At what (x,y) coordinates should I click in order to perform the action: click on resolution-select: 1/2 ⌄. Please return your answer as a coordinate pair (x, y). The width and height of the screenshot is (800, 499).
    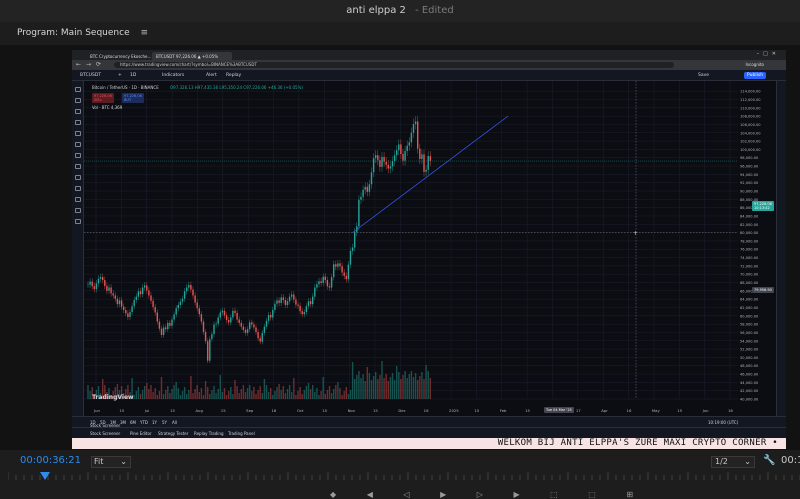
    Looking at the image, I should click on (733, 462).